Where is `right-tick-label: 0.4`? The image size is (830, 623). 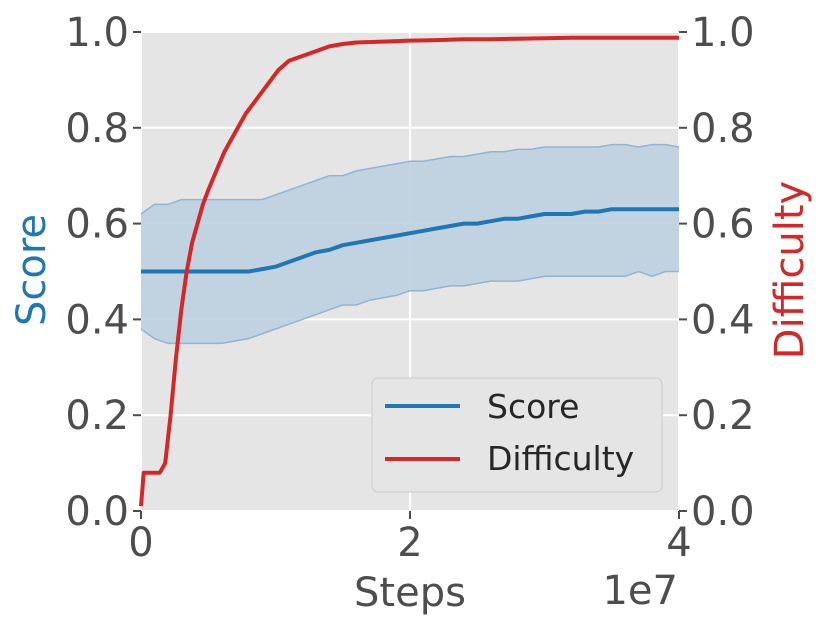 right-tick-label: 0.4 is located at coordinates (723, 320).